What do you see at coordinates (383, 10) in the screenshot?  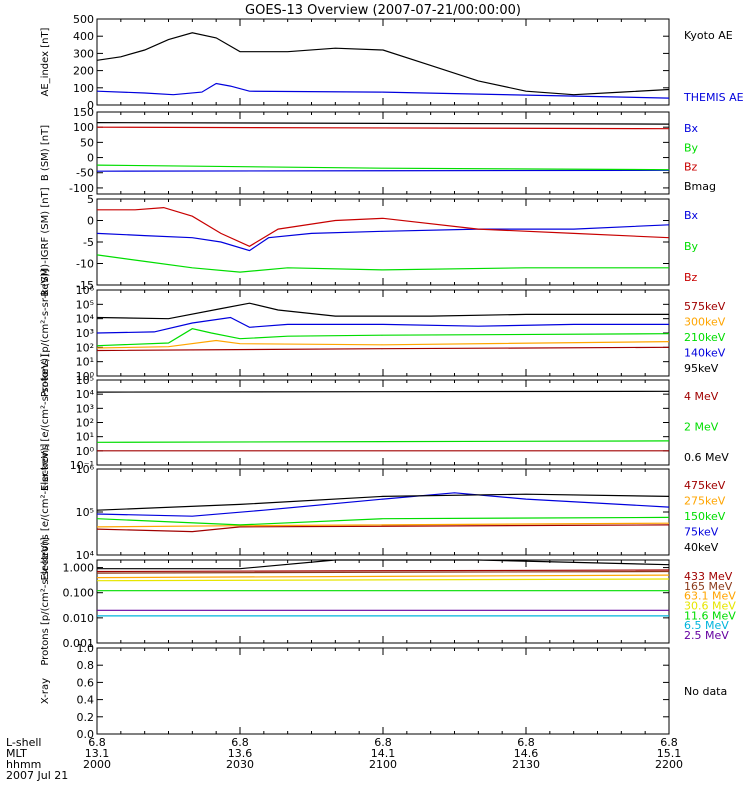 I see `chart-title: GOES-13 Overview (2007-07-21/00:00:00)` at bounding box center [383, 10].